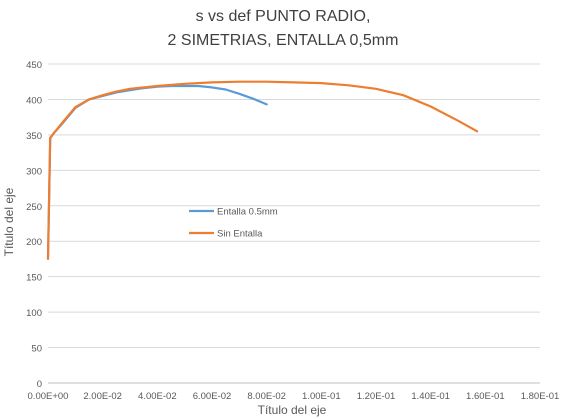  Describe the element at coordinates (34, 65) in the screenshot. I see `y-tick-label: 450` at that location.